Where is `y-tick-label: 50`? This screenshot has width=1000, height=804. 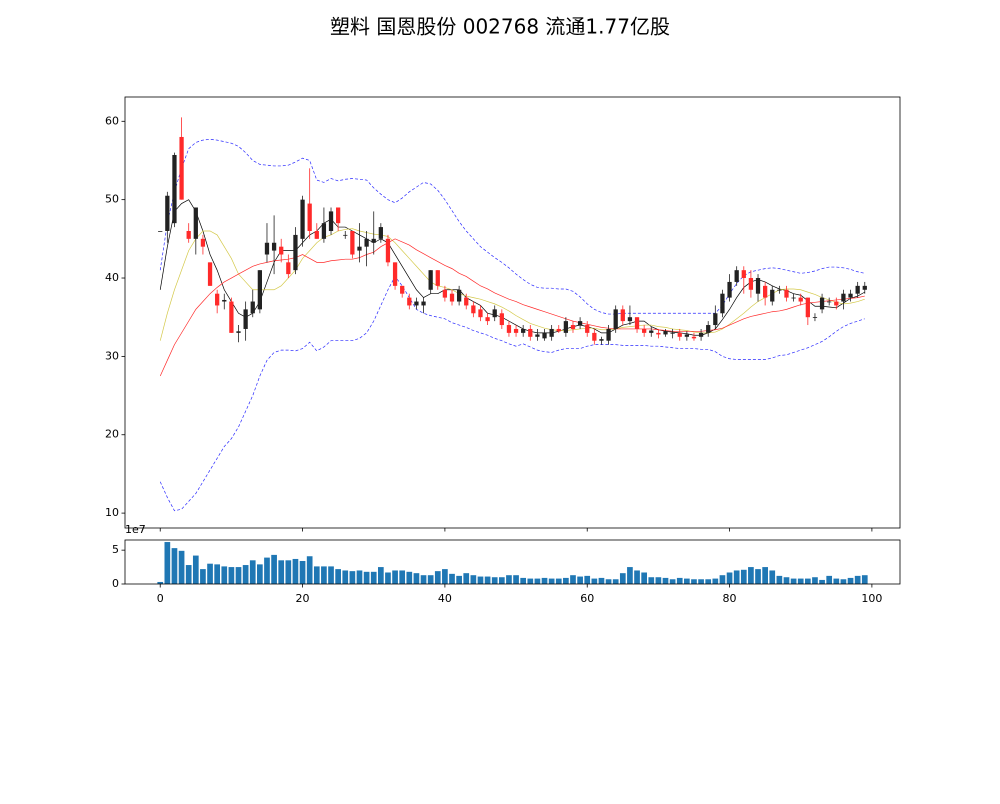
y-tick-label: 50 is located at coordinates (112, 199).